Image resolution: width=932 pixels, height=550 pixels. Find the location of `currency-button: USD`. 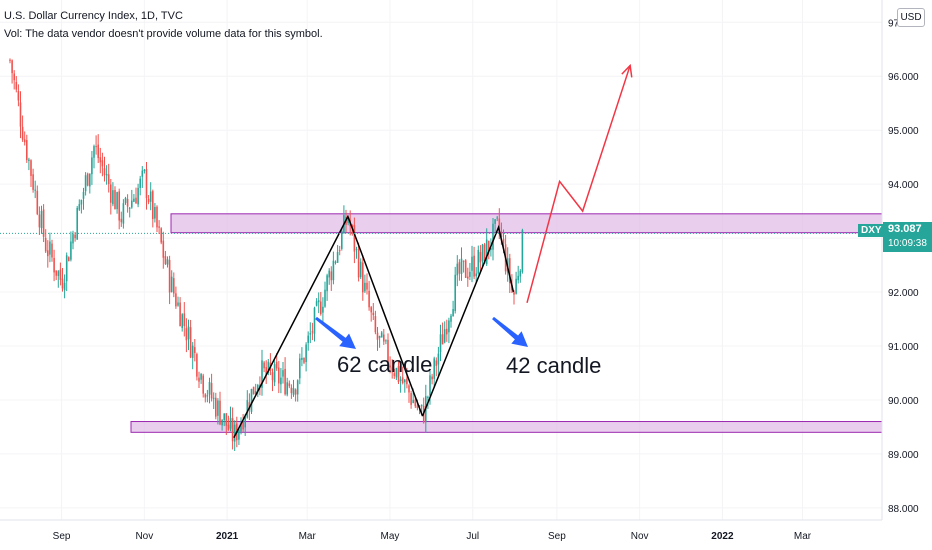

currency-button: USD is located at coordinates (911, 17).